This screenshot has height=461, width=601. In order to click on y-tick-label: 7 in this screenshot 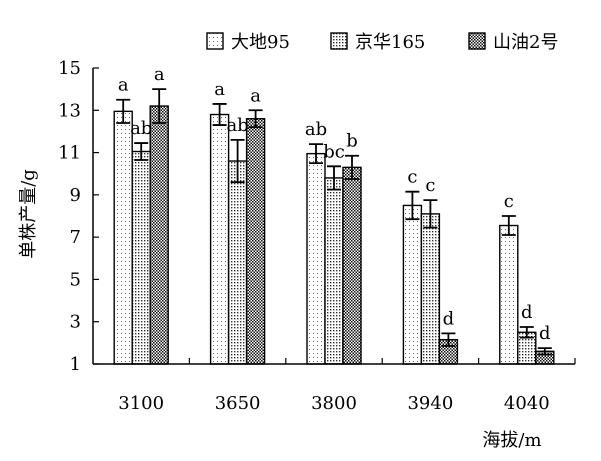, I will do `click(75, 237)`.